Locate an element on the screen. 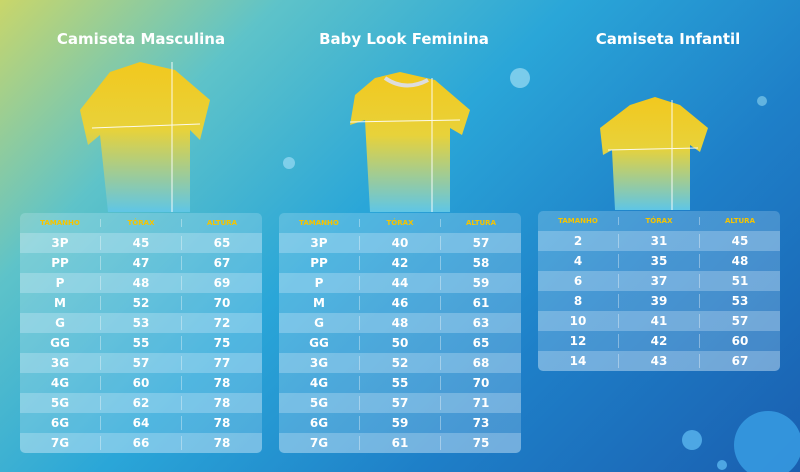 Image resolution: width=800 pixels, height=472 pixels. table-cell: 41 is located at coordinates (658, 321).